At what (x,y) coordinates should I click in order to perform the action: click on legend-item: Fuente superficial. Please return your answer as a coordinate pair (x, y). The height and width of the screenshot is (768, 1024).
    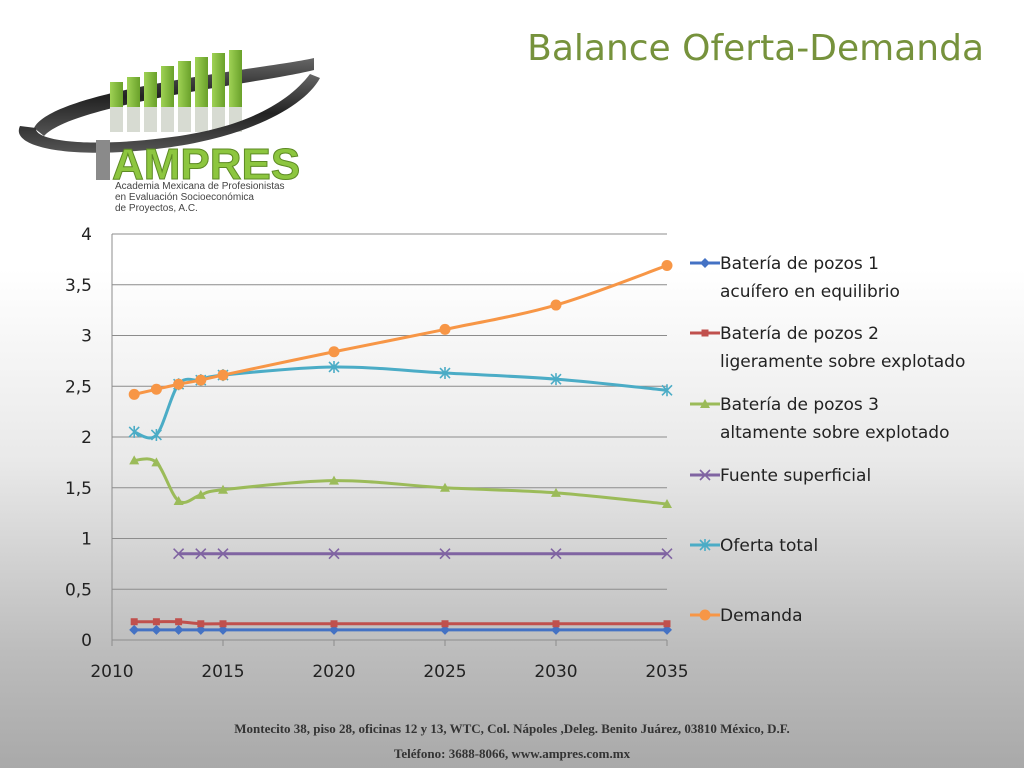
    Looking at the image, I should click on (780, 476).